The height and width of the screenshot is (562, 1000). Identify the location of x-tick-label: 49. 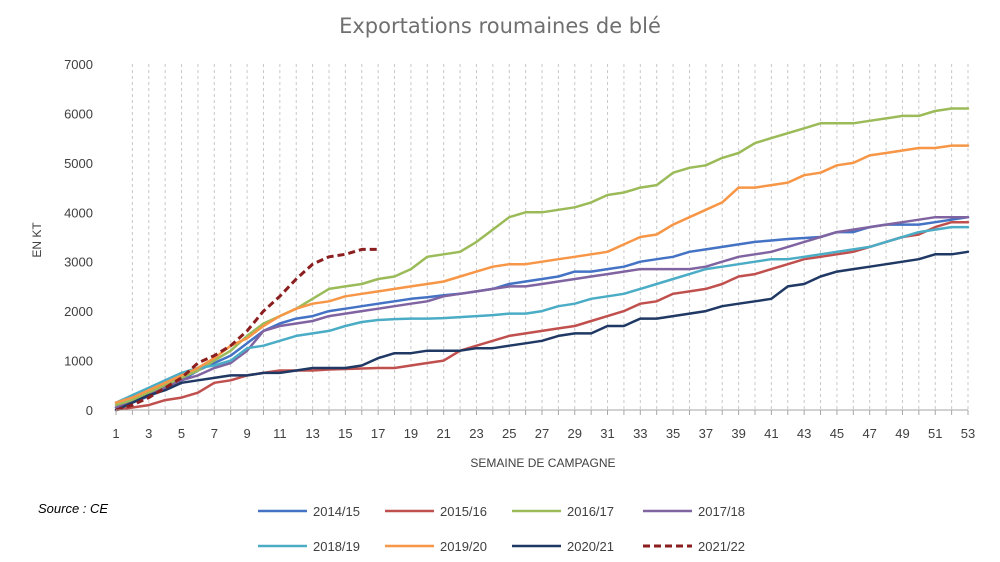
(902, 433).